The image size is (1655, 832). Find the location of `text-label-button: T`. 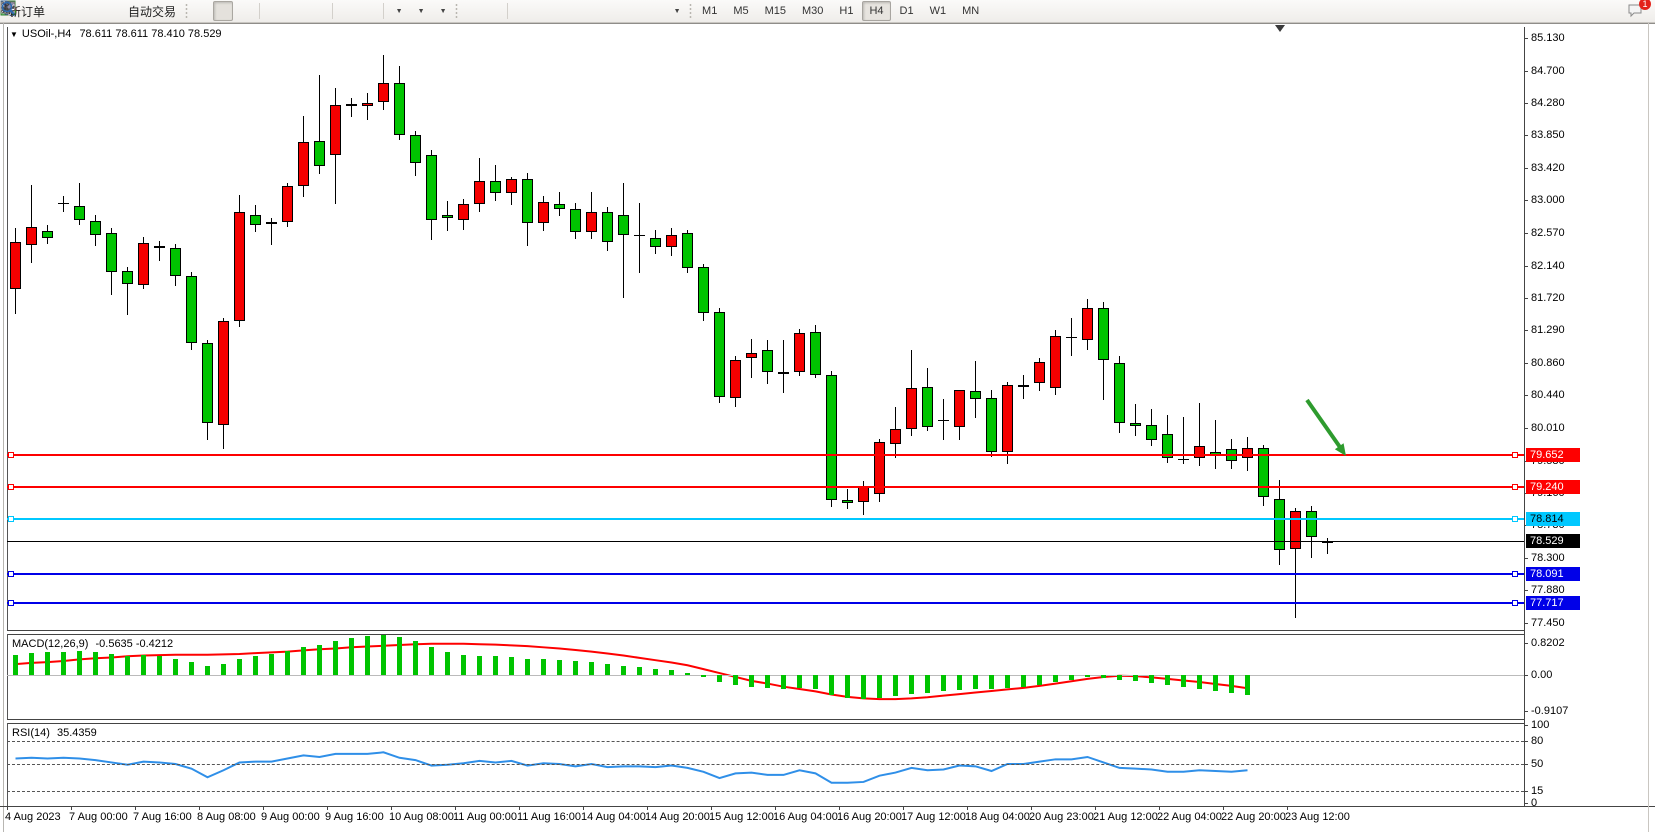

text-label-button: T is located at coordinates (332, 11).